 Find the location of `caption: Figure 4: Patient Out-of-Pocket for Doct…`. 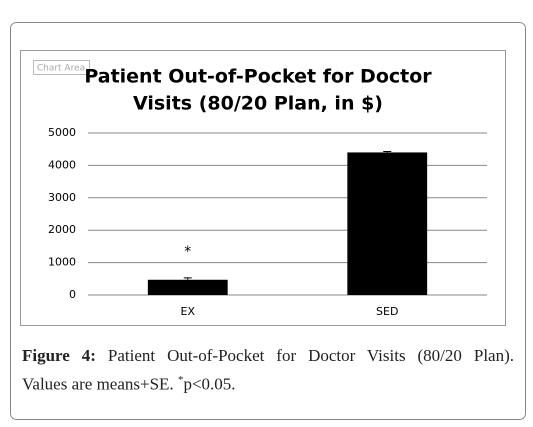

caption: Figure 4: Patient Out-of-Pocket for Doct… is located at coordinates (268, 370).